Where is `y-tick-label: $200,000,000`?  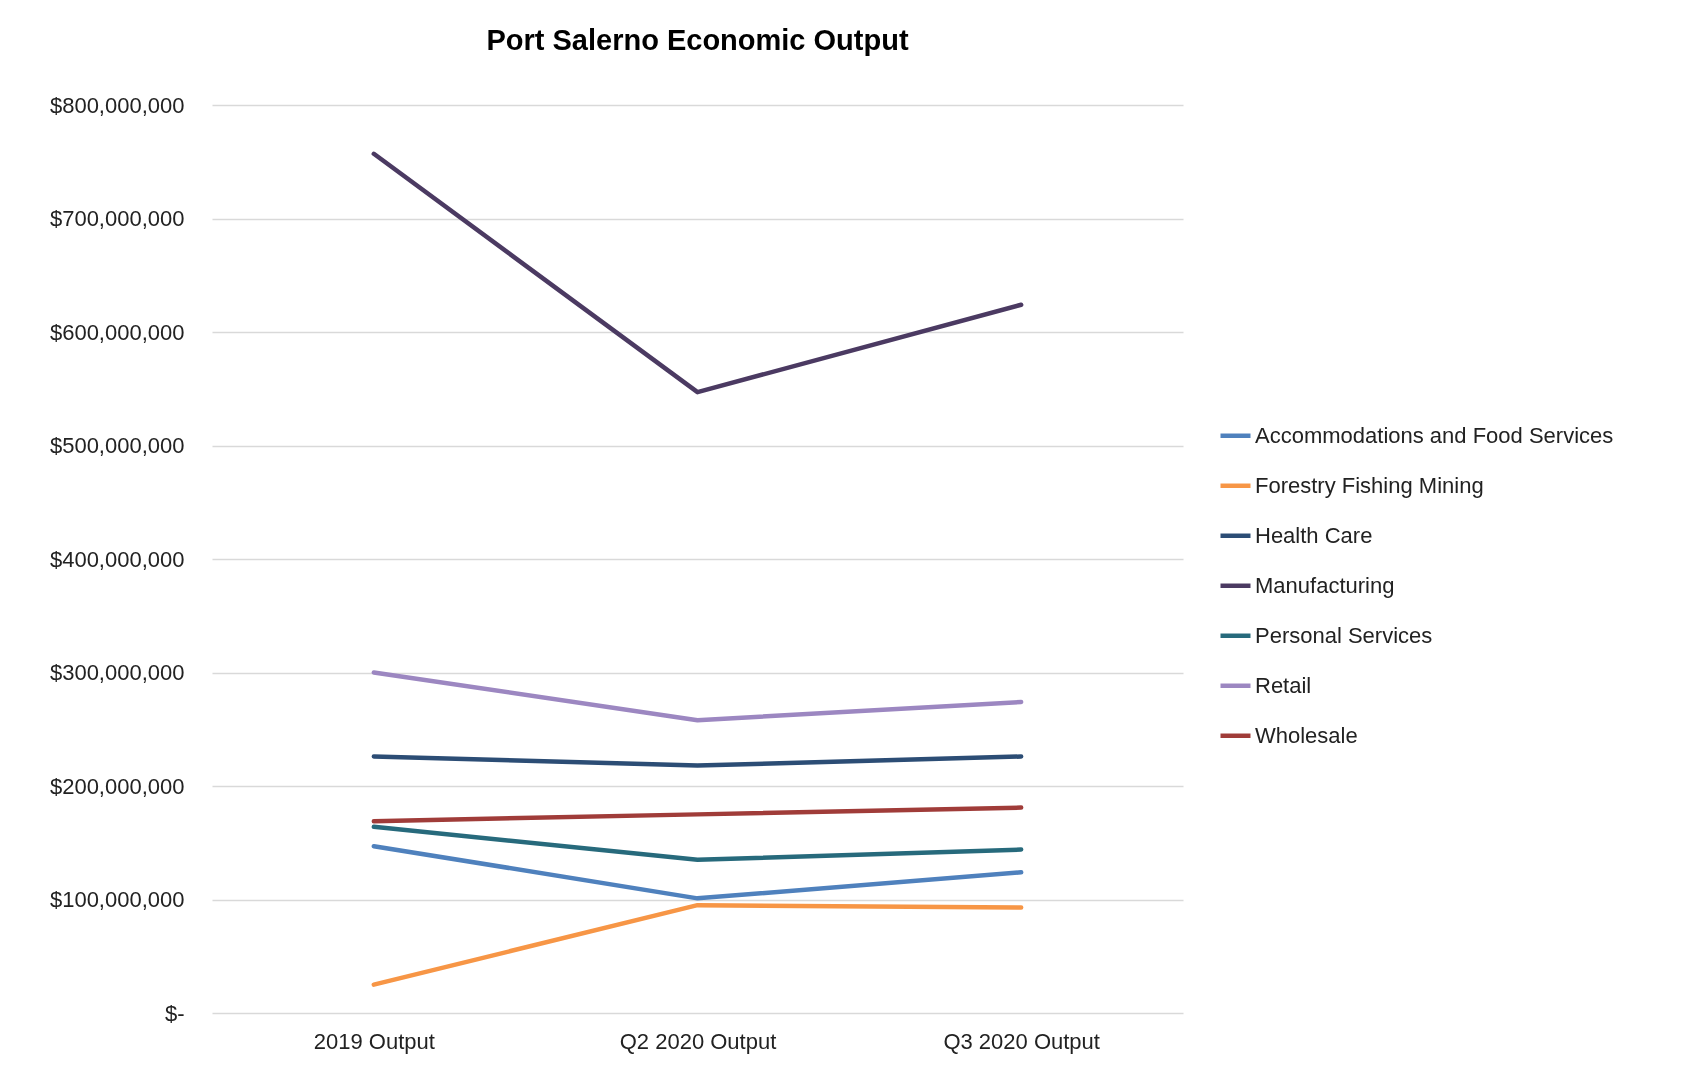
y-tick-label: $200,000,000 is located at coordinates (117, 786).